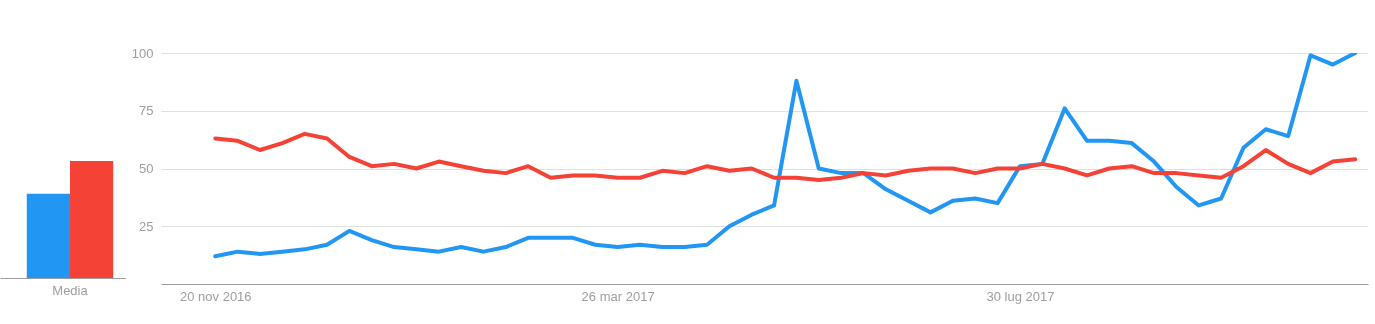  Describe the element at coordinates (146, 226) in the screenshot. I see `y-tick-label: 25` at that location.